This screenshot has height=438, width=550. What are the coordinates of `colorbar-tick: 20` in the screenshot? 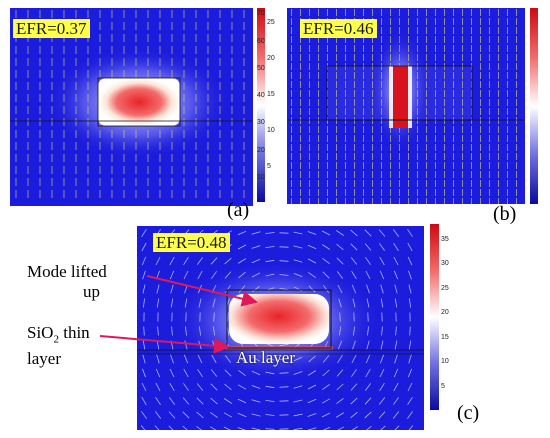 It's located at (261, 150).